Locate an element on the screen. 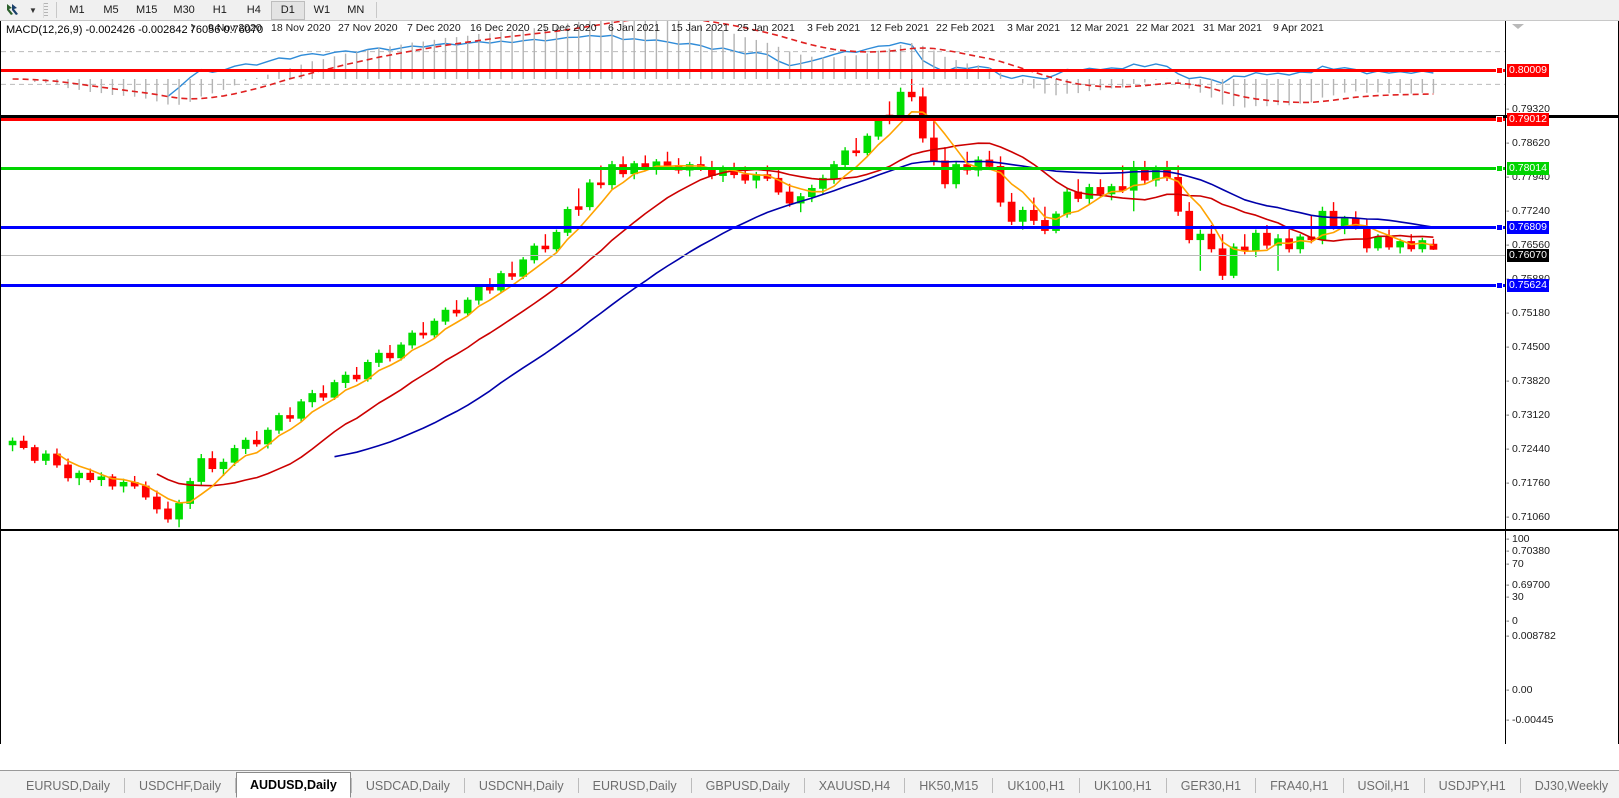  collapse-handle-icon is located at coordinates (1518, 26).